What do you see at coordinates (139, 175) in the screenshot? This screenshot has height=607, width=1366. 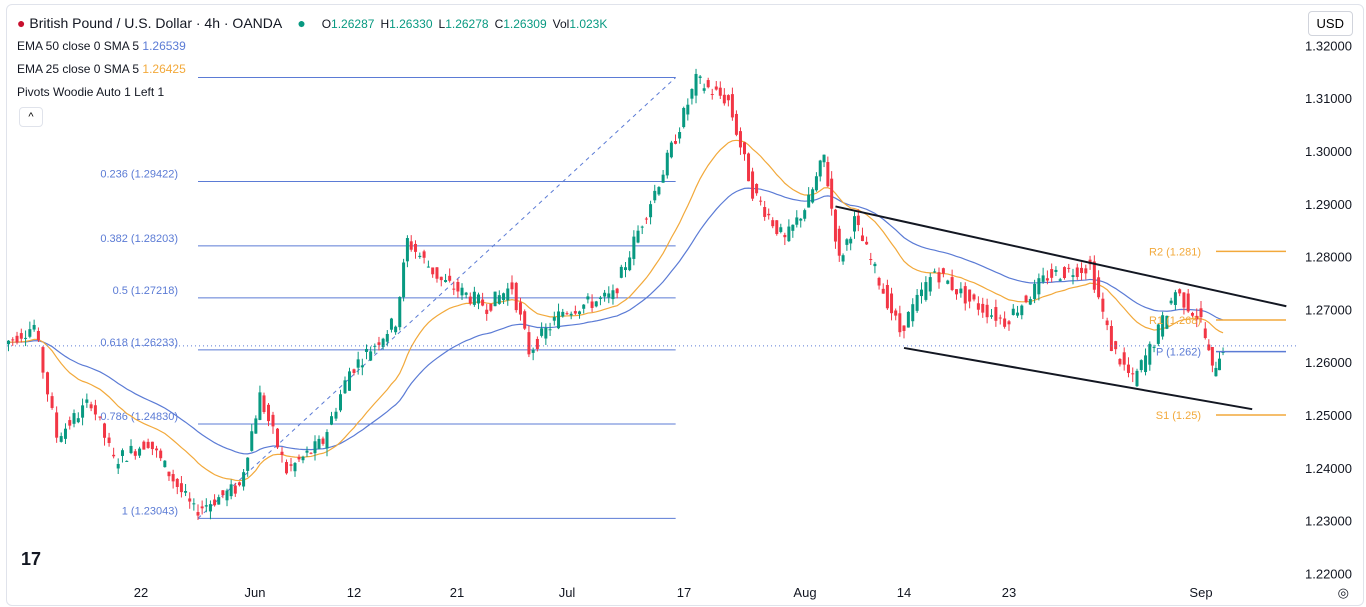 I see `fib-level-label: 0.236 (1.29422)` at bounding box center [139, 175].